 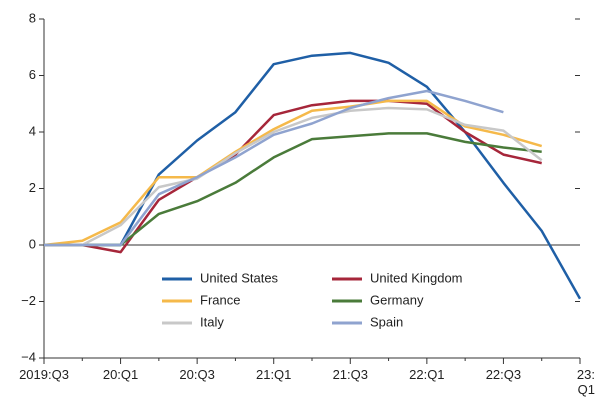 What do you see at coordinates (32, 187) in the screenshot?
I see `y-tick-label: 2` at bounding box center [32, 187].